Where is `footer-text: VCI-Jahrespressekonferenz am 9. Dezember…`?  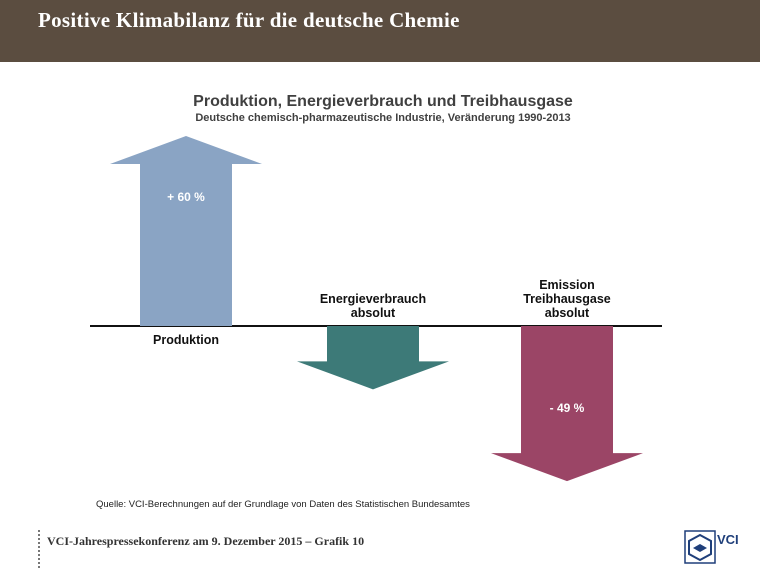 footer-text: VCI-Jahrespressekonferenz am 9. Dezember… is located at coordinates (206, 541).